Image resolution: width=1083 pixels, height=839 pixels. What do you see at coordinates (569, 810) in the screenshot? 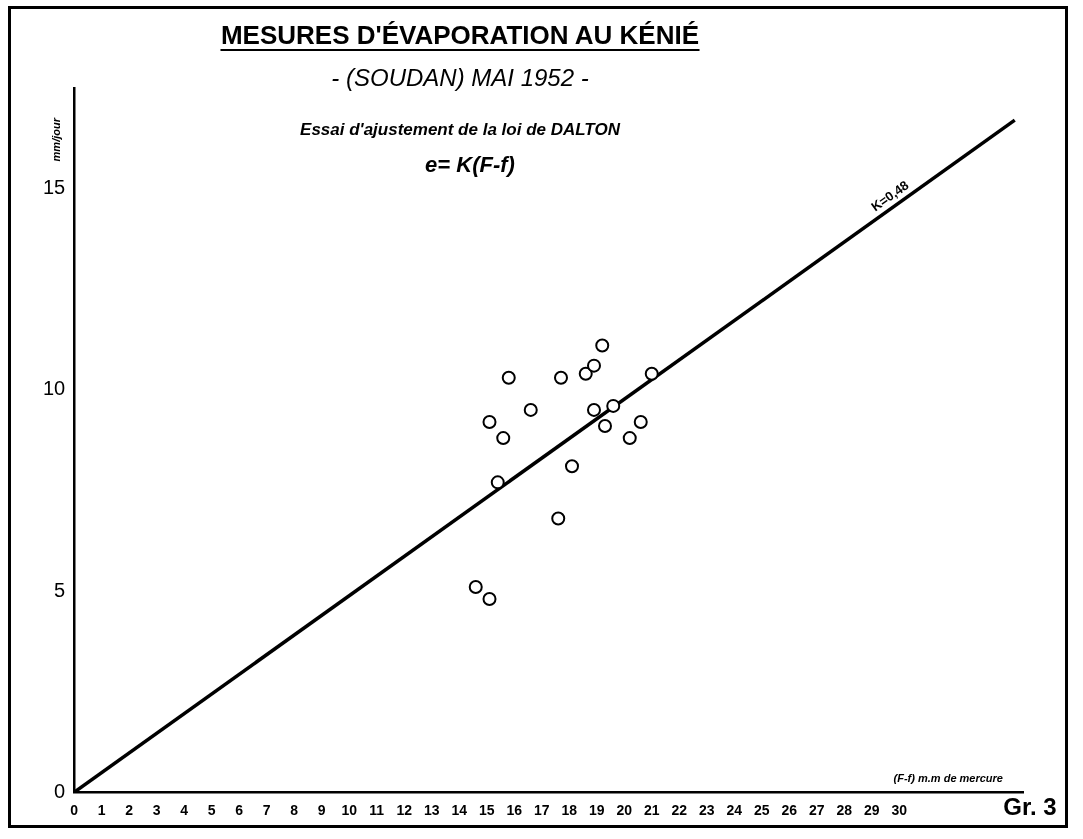
I see `x-tick-label: 18` at bounding box center [569, 810].